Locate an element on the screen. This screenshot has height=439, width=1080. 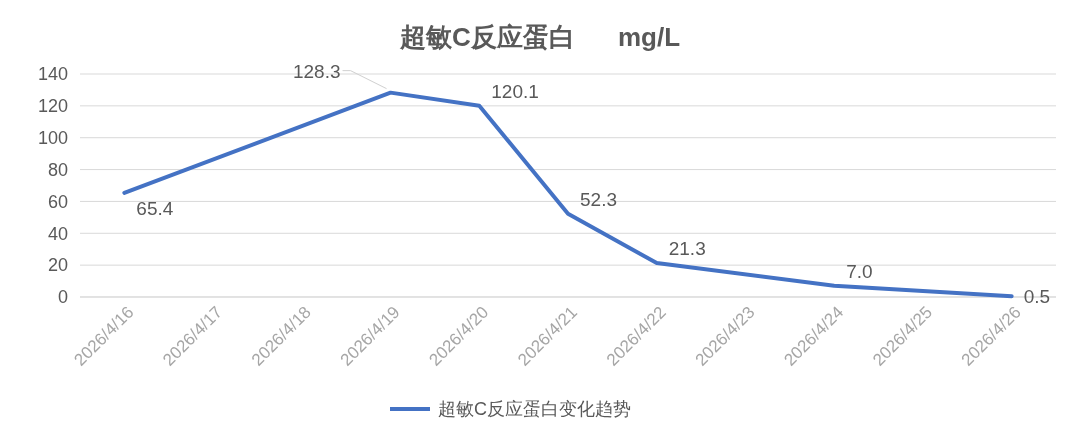
y-tick-label: 0 is located at coordinates (62, 297).